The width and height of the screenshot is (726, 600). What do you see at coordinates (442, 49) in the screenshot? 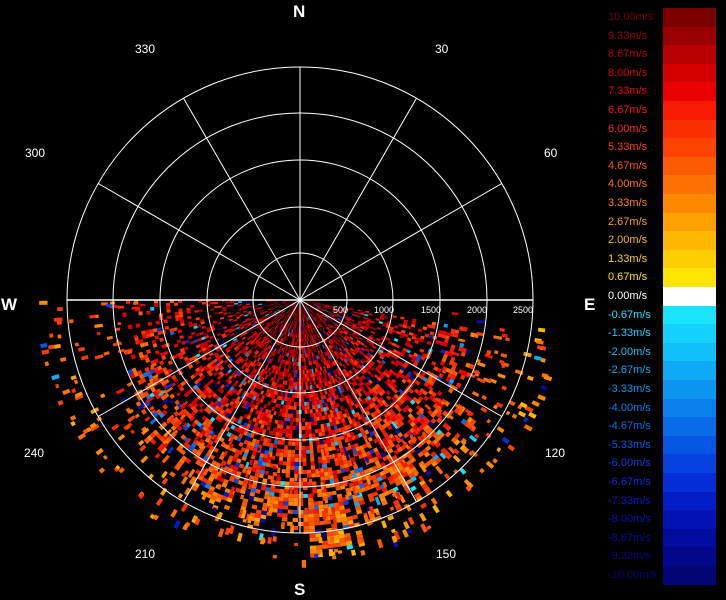
I see `bearing-label-30: 30` at bounding box center [442, 49].